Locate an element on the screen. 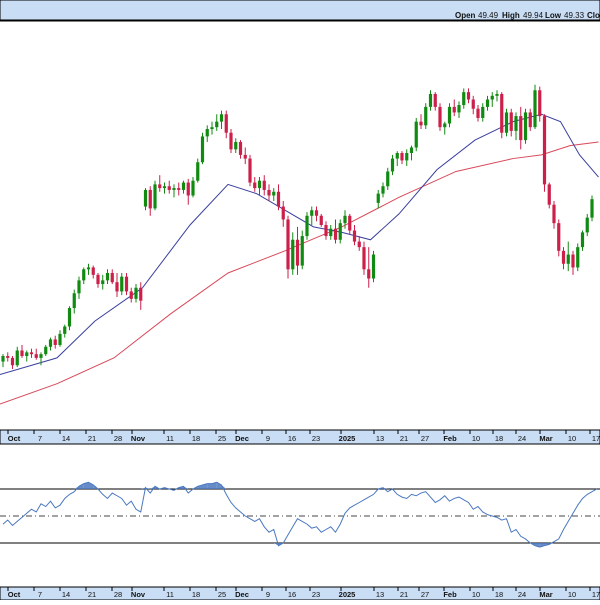  rsi-panel is located at coordinates (300, 514).